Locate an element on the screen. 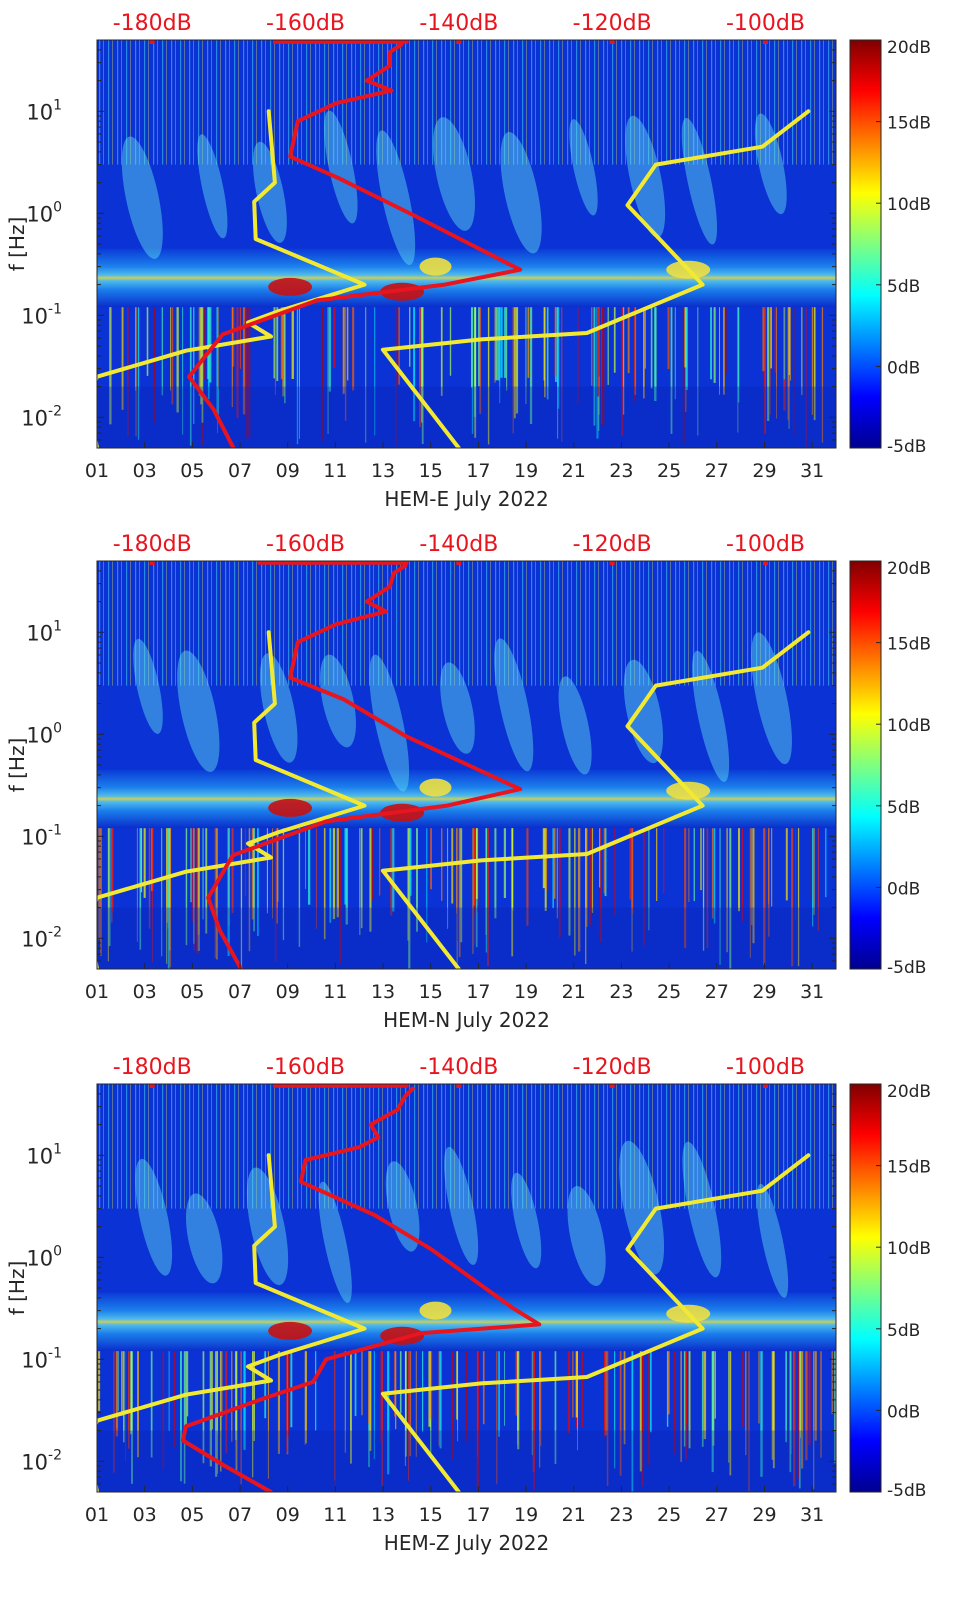  x-tick-label: 07 is located at coordinates (240, 471).